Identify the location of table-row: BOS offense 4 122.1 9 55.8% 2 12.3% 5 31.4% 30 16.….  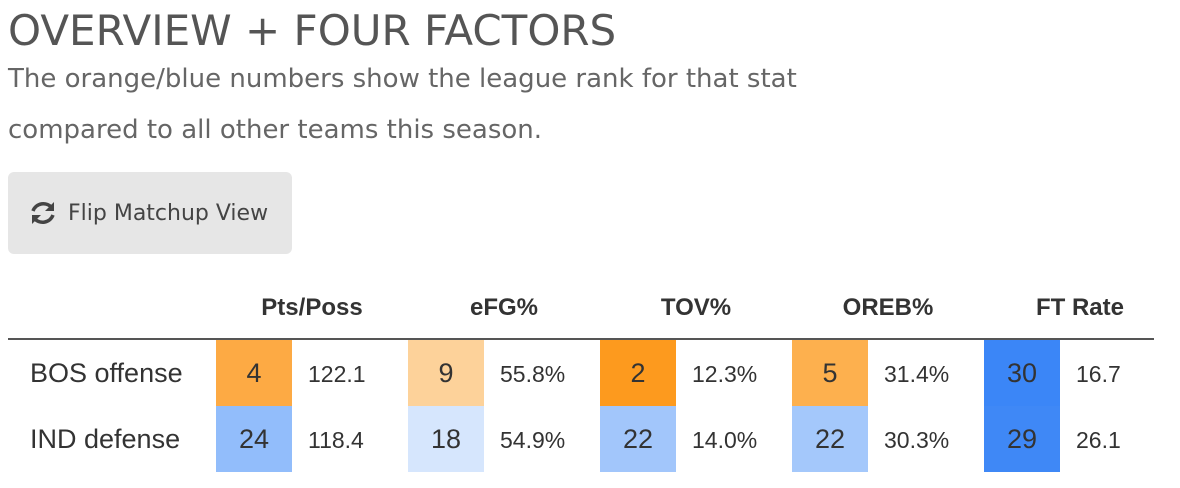
(581, 373).